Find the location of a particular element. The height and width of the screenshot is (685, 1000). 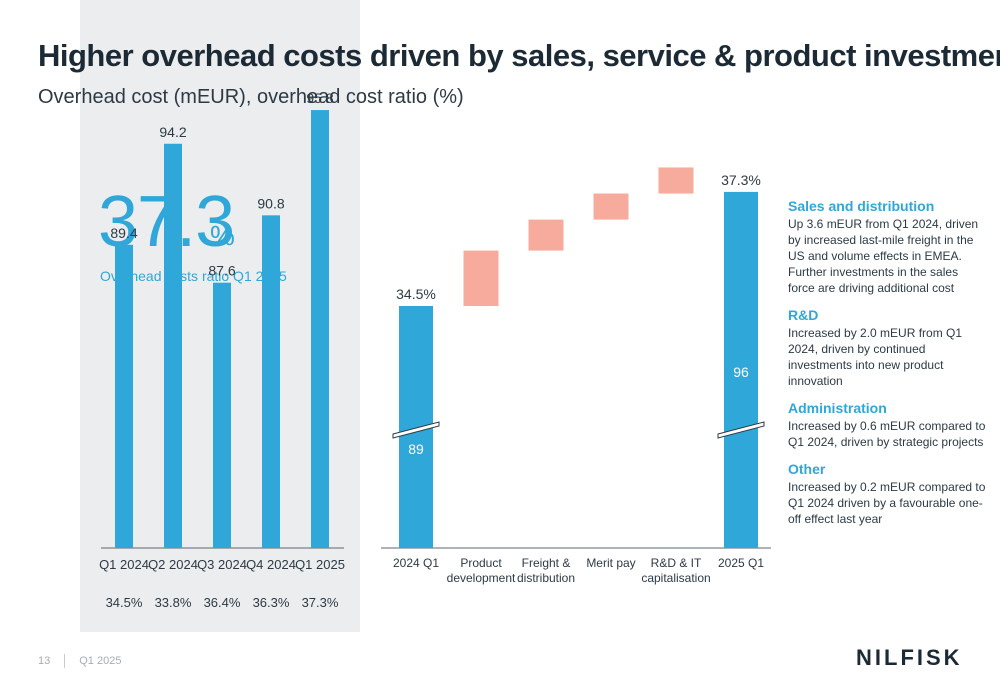

quarter-ratio-label: 34.5% is located at coordinates (124, 602).